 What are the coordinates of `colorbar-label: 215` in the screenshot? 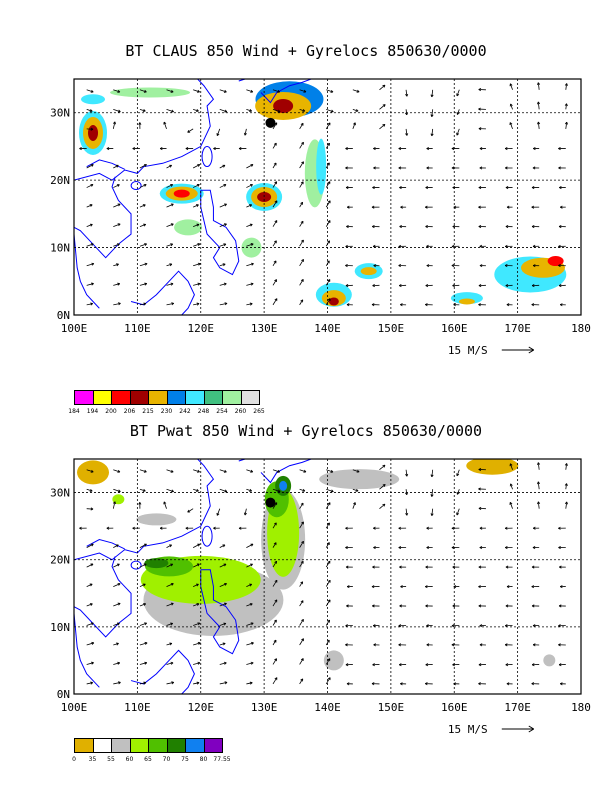 It's located at (148, 411).